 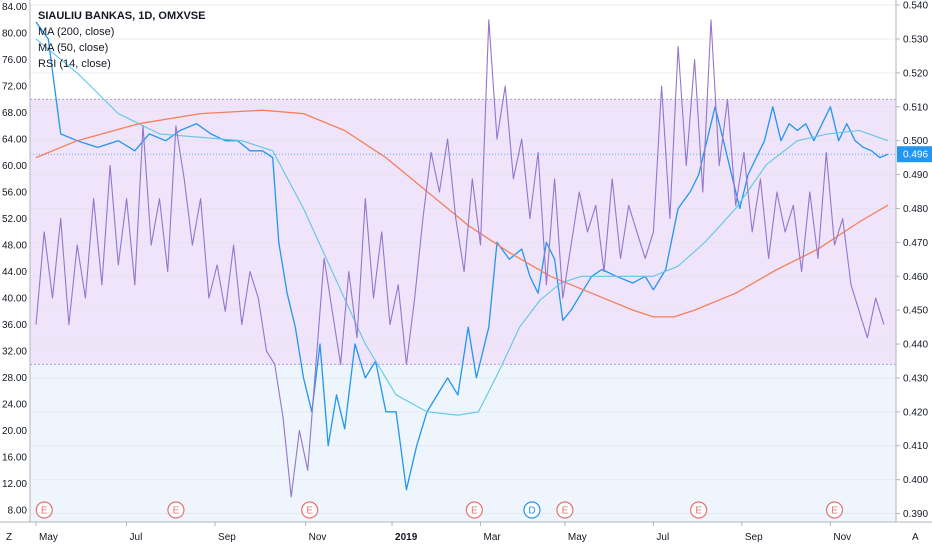 I want to click on left-tick-label: 80.00, so click(x=14, y=34).